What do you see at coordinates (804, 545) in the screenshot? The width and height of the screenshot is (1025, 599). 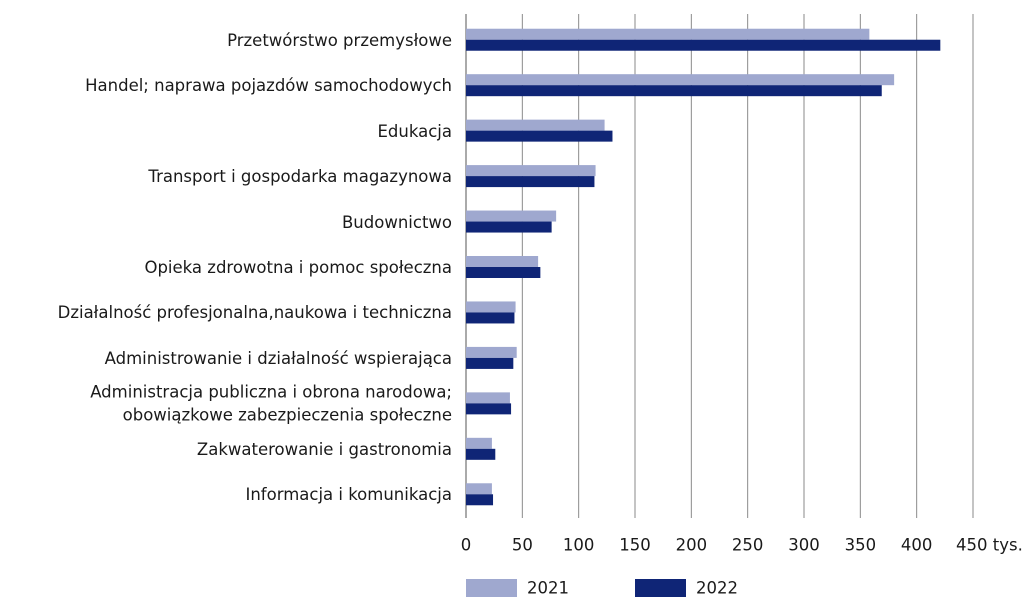 I see `x-tick-label: 300` at bounding box center [804, 545].